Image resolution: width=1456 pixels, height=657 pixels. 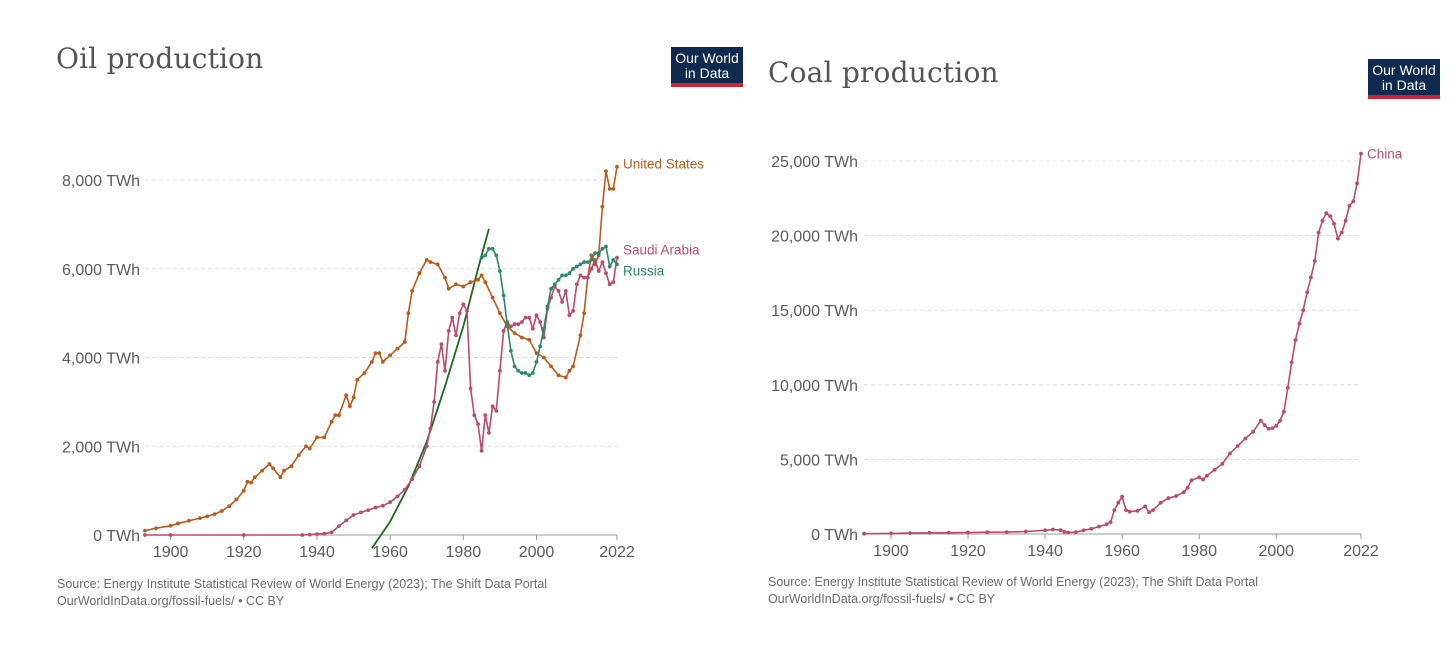 What do you see at coordinates (814, 386) in the screenshot?
I see `y-tick-label: 10,000 TWh` at bounding box center [814, 386].